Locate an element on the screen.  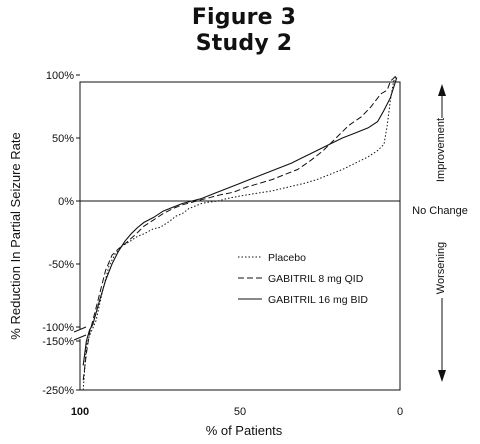
x-tick-label: 100 is located at coordinates (80, 412).